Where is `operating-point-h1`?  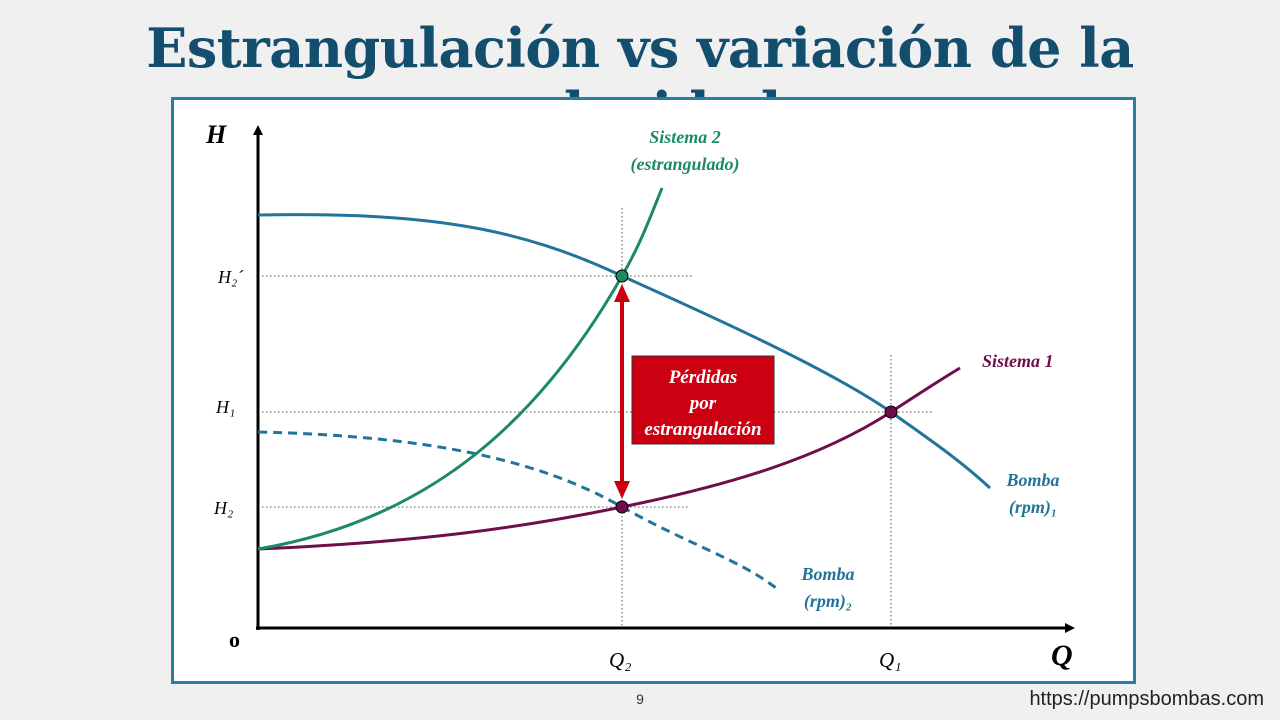 operating-point-h1 is located at coordinates (891, 412).